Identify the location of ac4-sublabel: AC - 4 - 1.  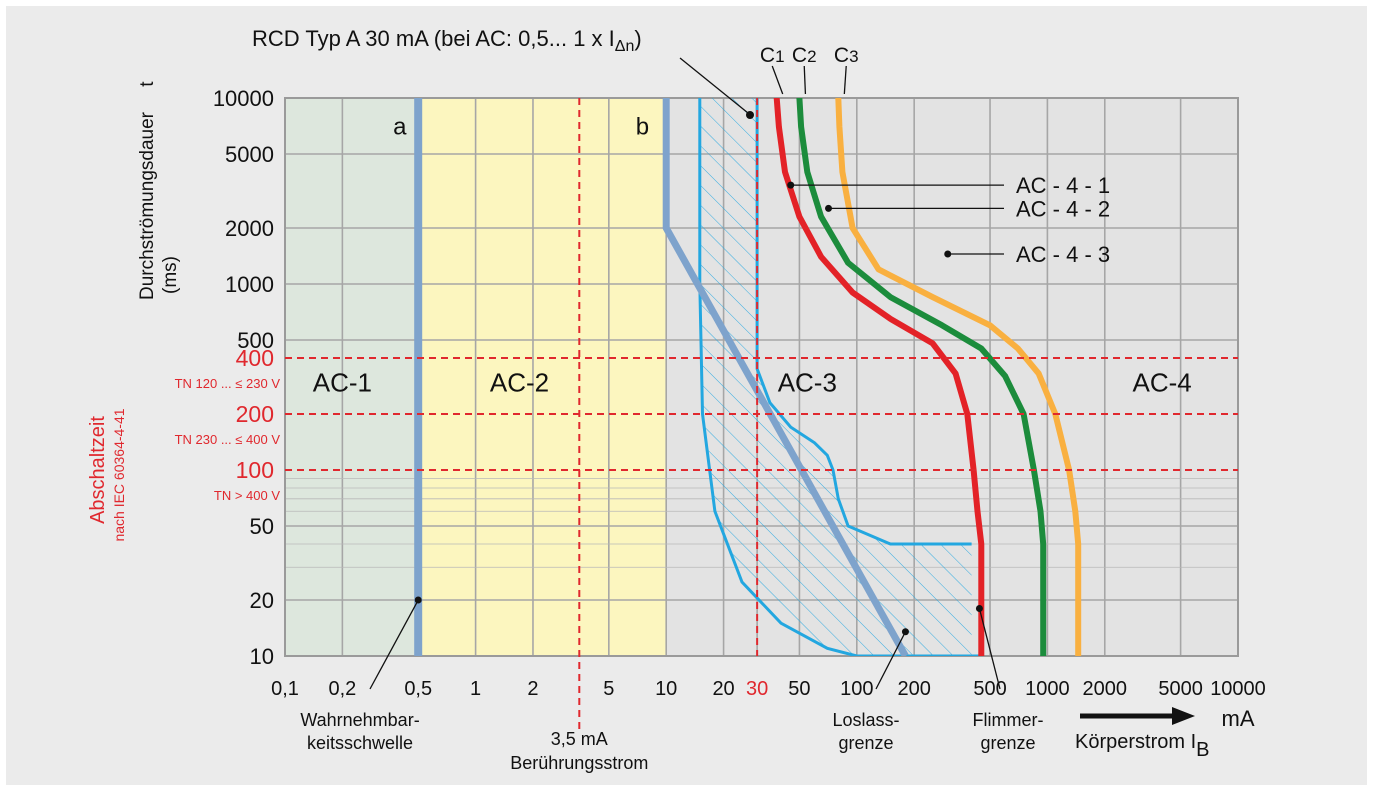
(1063, 185).